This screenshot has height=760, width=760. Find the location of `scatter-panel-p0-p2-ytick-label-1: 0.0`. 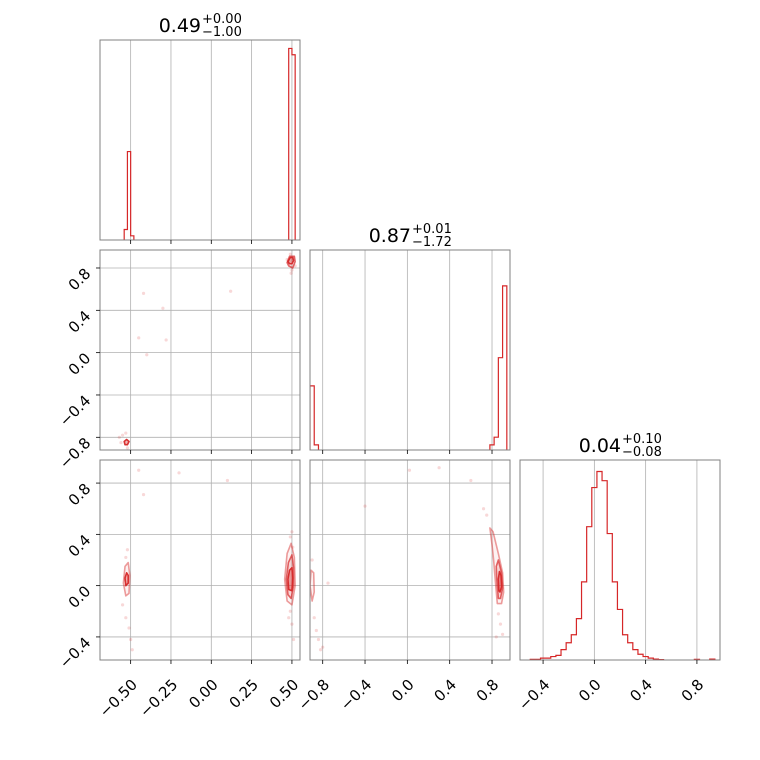

scatter-panel-p0-p2-ytick-label-1: 0.0 is located at coordinates (80, 597).